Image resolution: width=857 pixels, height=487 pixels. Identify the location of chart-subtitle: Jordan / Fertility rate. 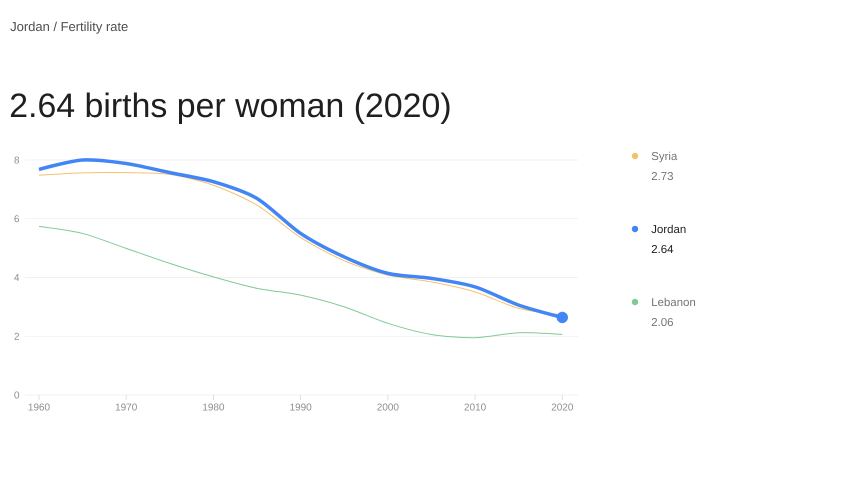
(69, 28).